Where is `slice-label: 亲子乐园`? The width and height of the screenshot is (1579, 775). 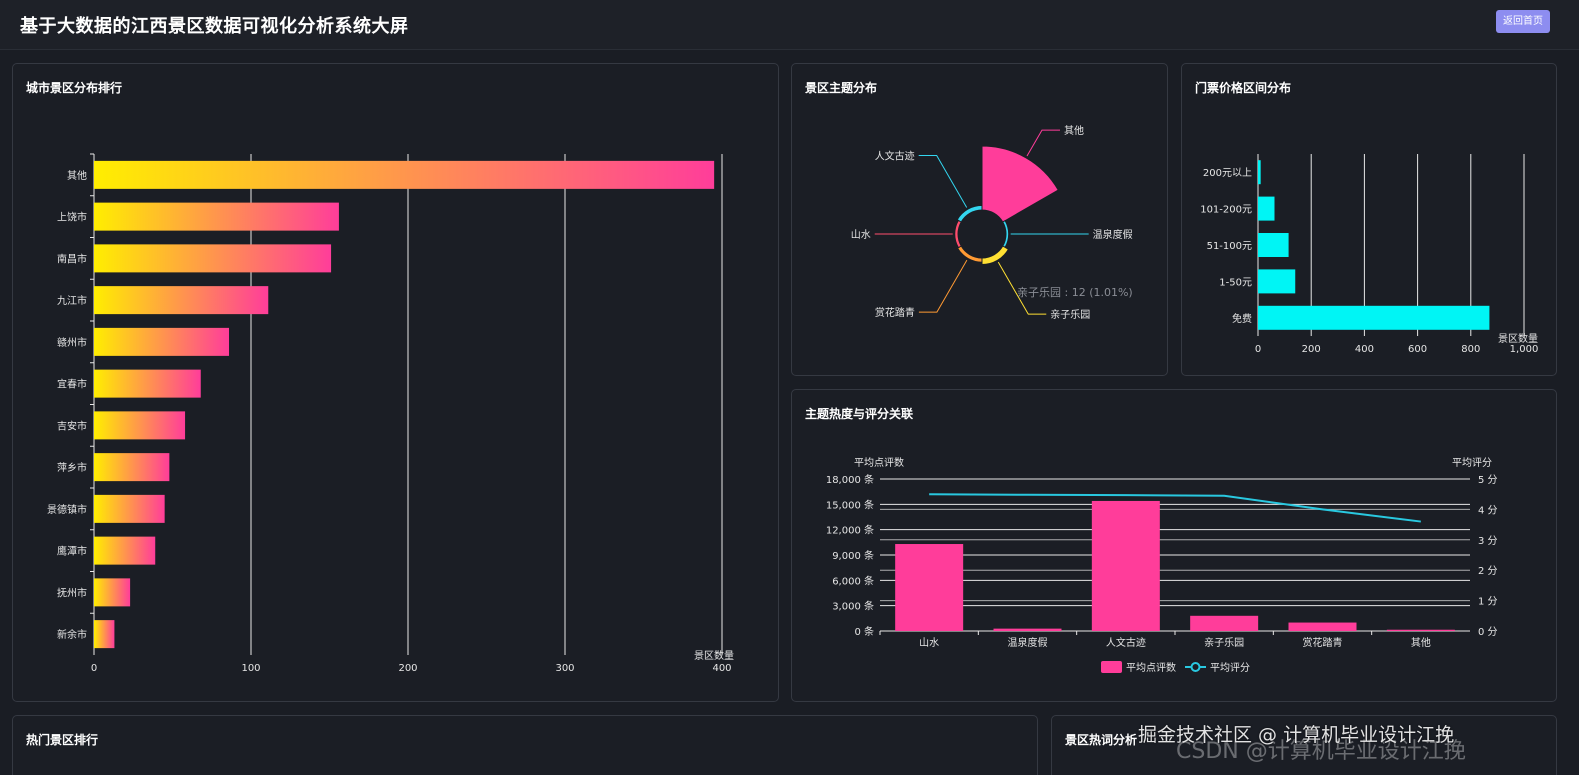 slice-label: 亲子乐园 is located at coordinates (1070, 314).